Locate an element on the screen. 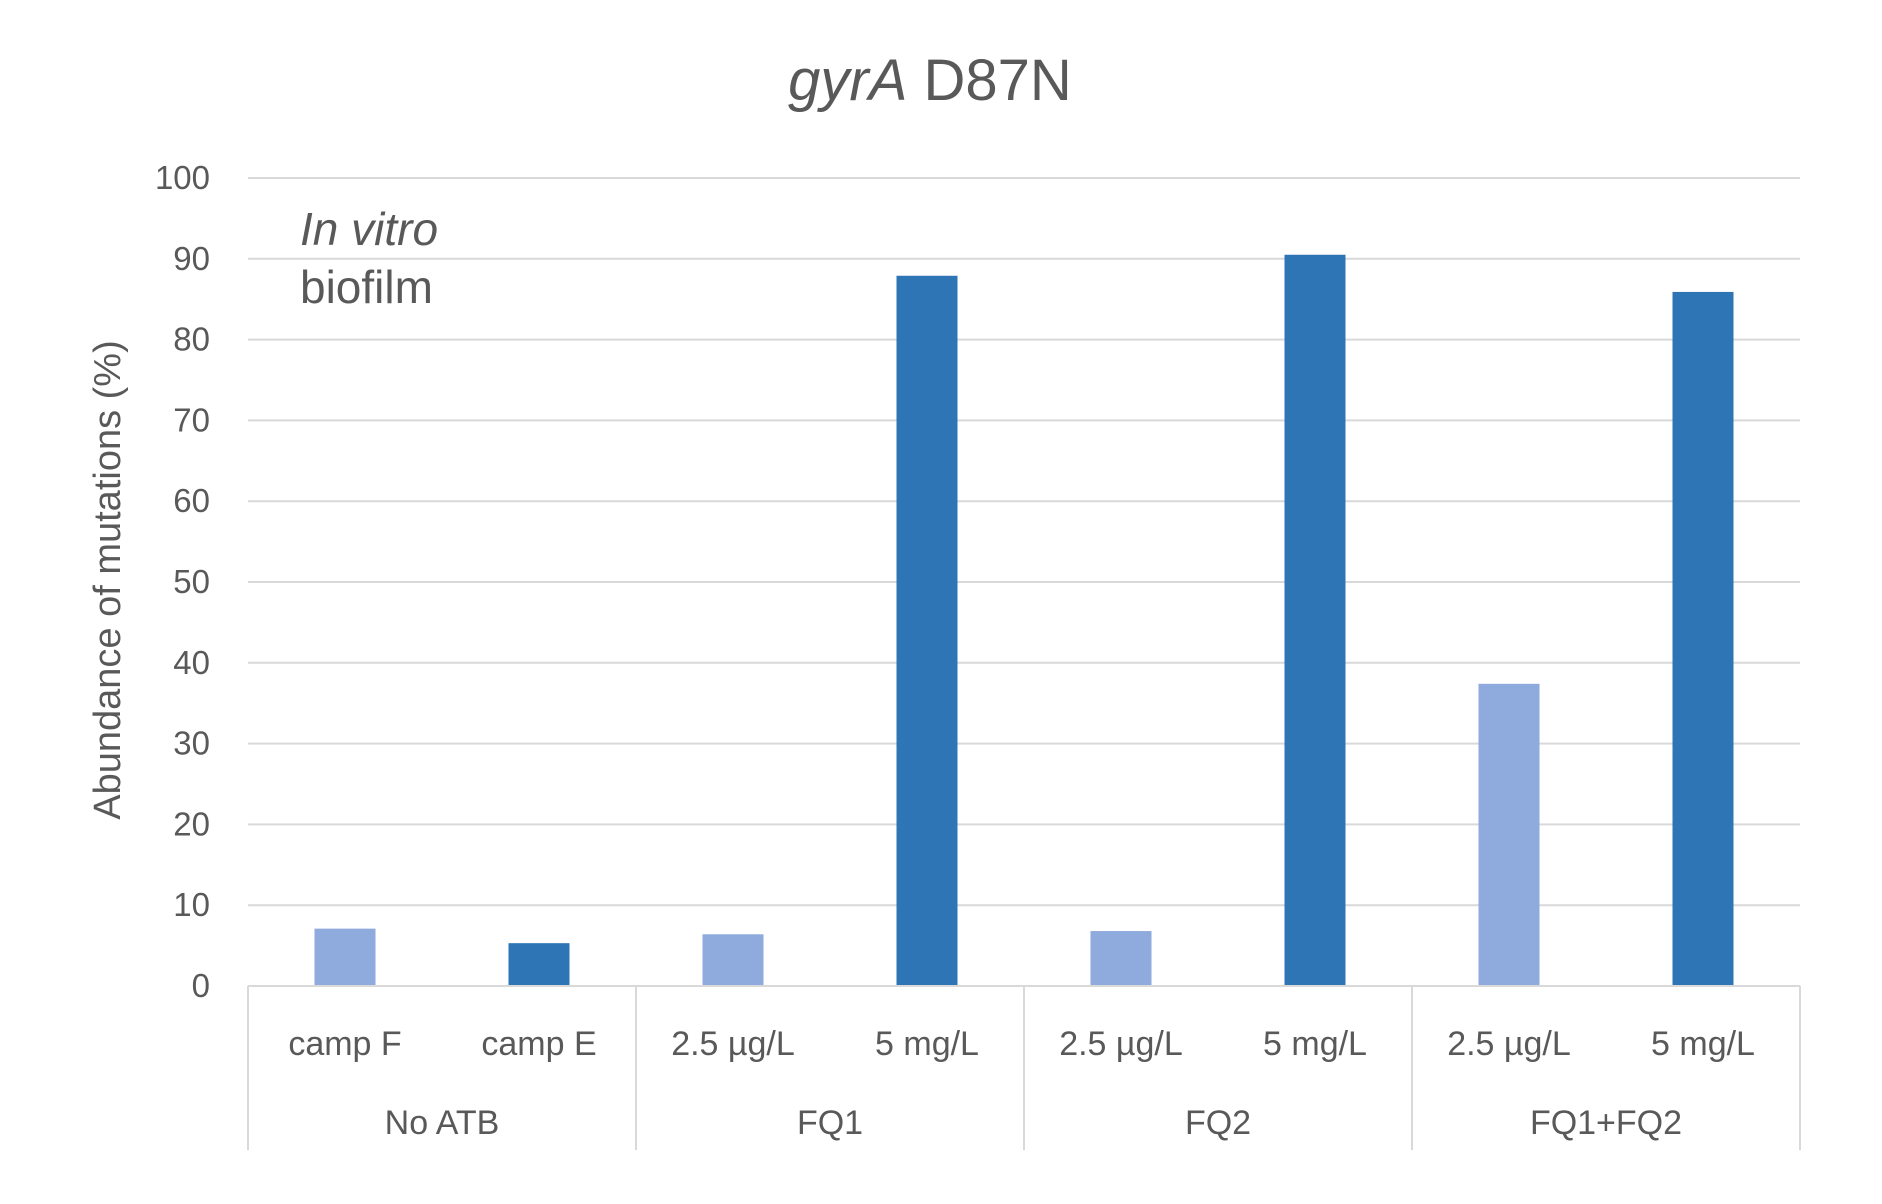  group-label: FQ1 is located at coordinates (830, 1123).